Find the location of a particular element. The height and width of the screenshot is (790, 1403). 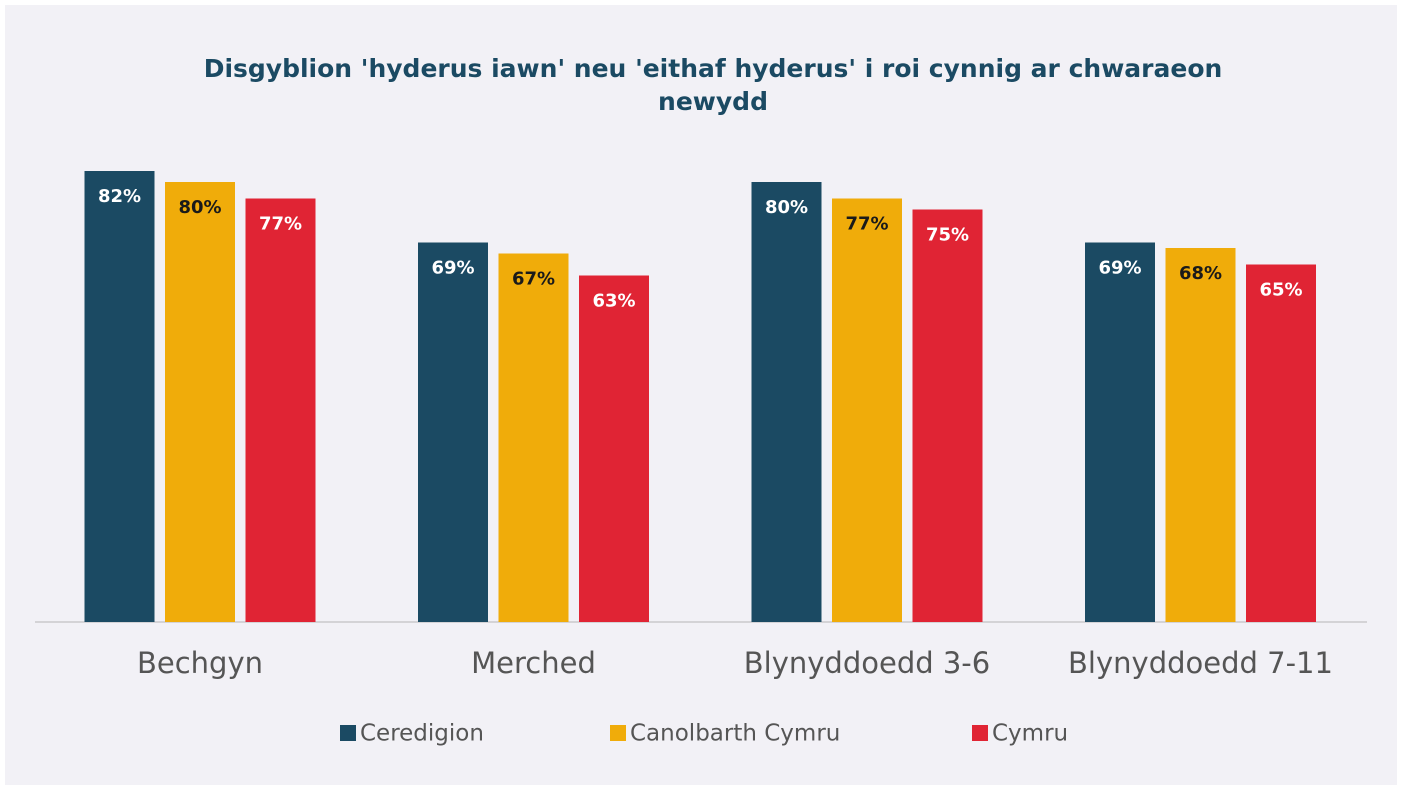

legend-label: Canolbarth Cymru is located at coordinates (735, 734).